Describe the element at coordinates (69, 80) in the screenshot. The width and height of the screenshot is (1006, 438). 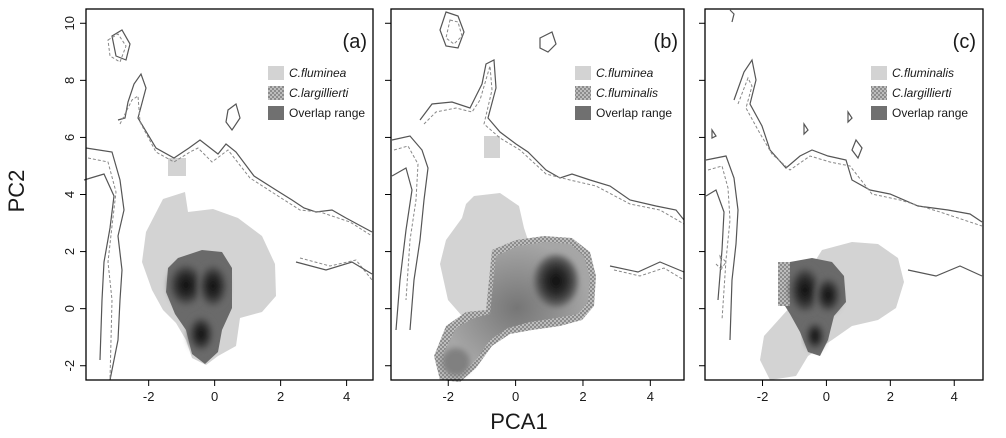
I see `panel-a-y-tick-label: 8` at that location.